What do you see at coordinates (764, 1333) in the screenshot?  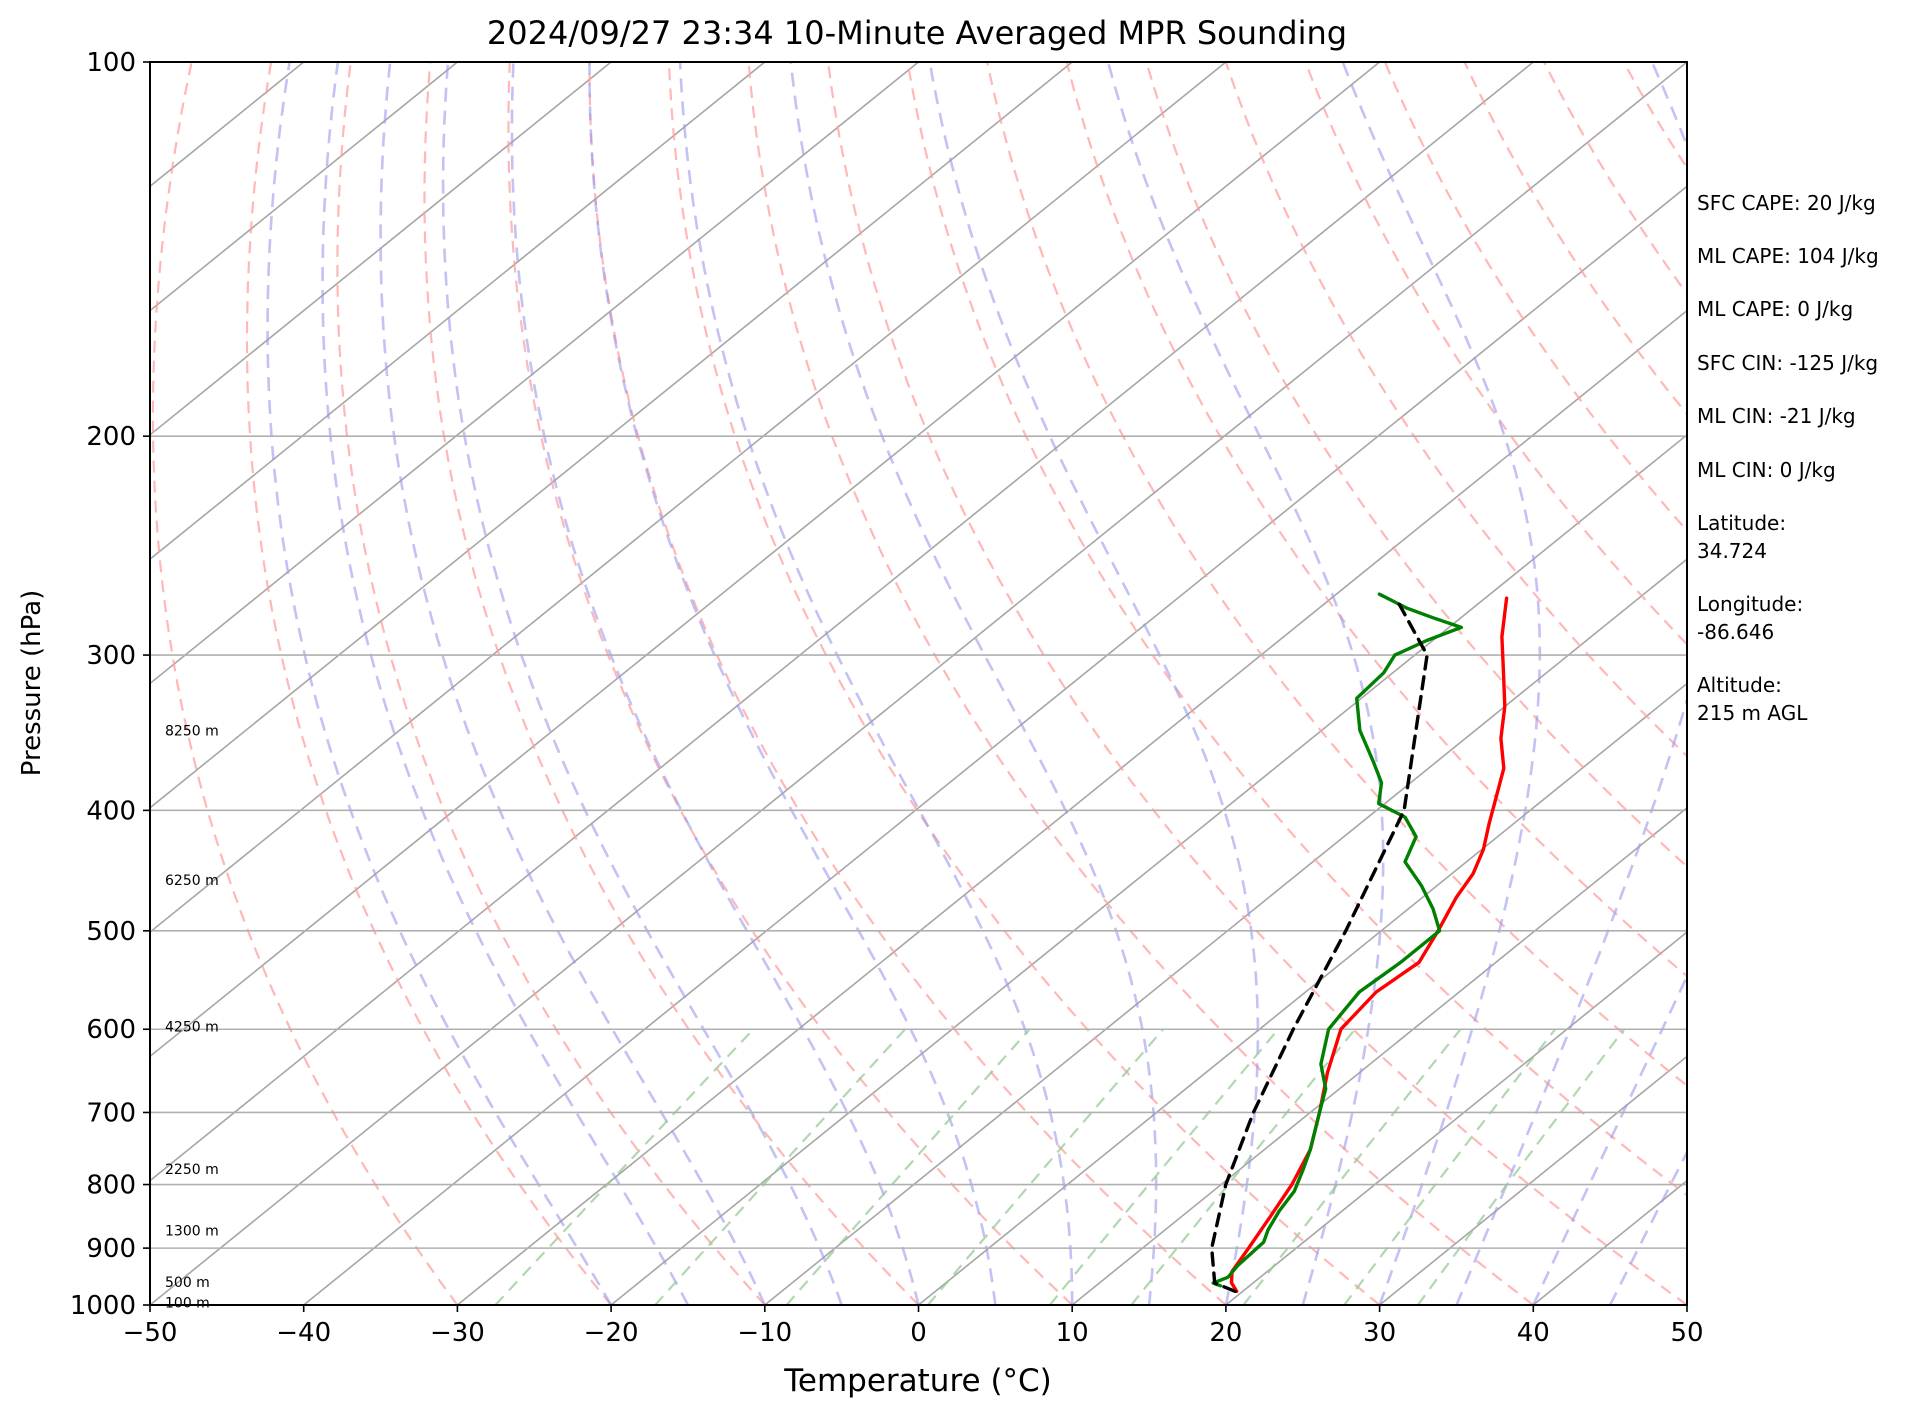 I see `x-tick-label: −10` at bounding box center [764, 1333].